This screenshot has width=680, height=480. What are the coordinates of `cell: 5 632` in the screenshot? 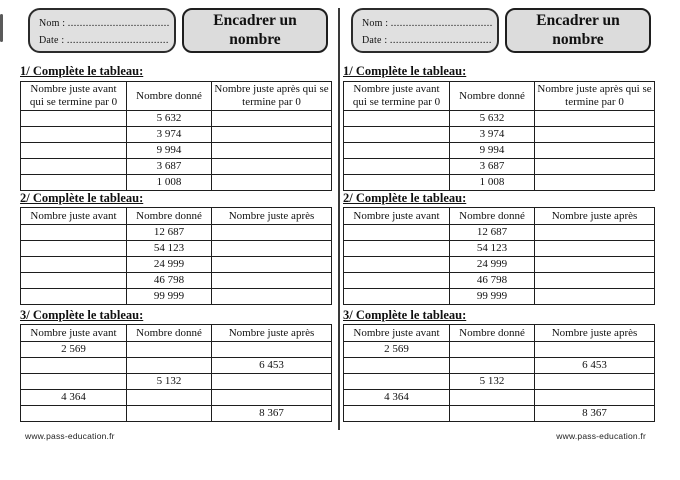 It's located at (169, 118).